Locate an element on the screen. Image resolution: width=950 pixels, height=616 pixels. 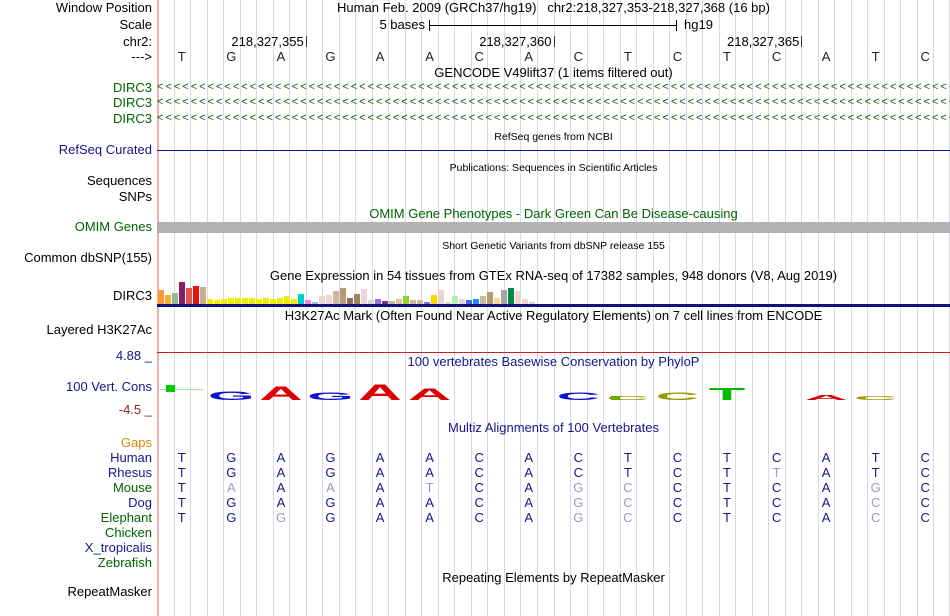
snps-label: SNPs is located at coordinates (135, 196).